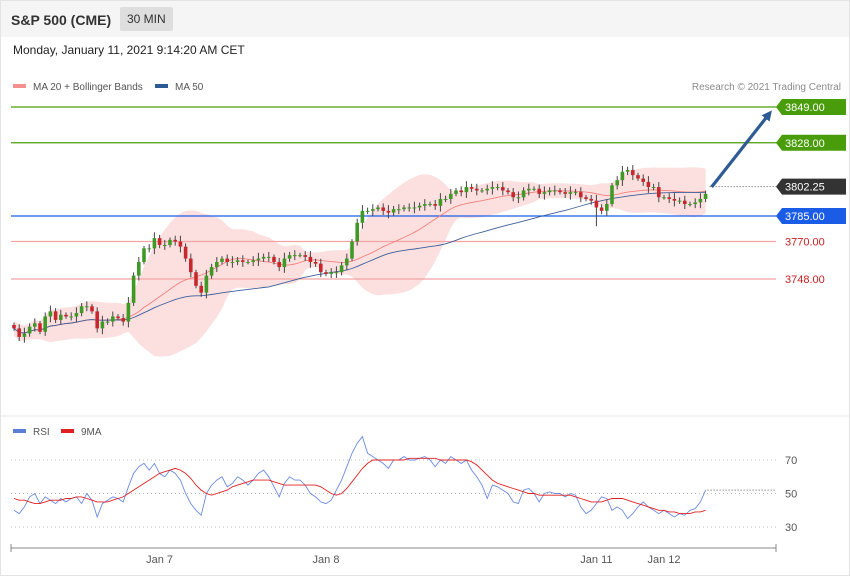 The height and width of the screenshot is (576, 850). I want to click on level-label: 3785.00, so click(805, 217).